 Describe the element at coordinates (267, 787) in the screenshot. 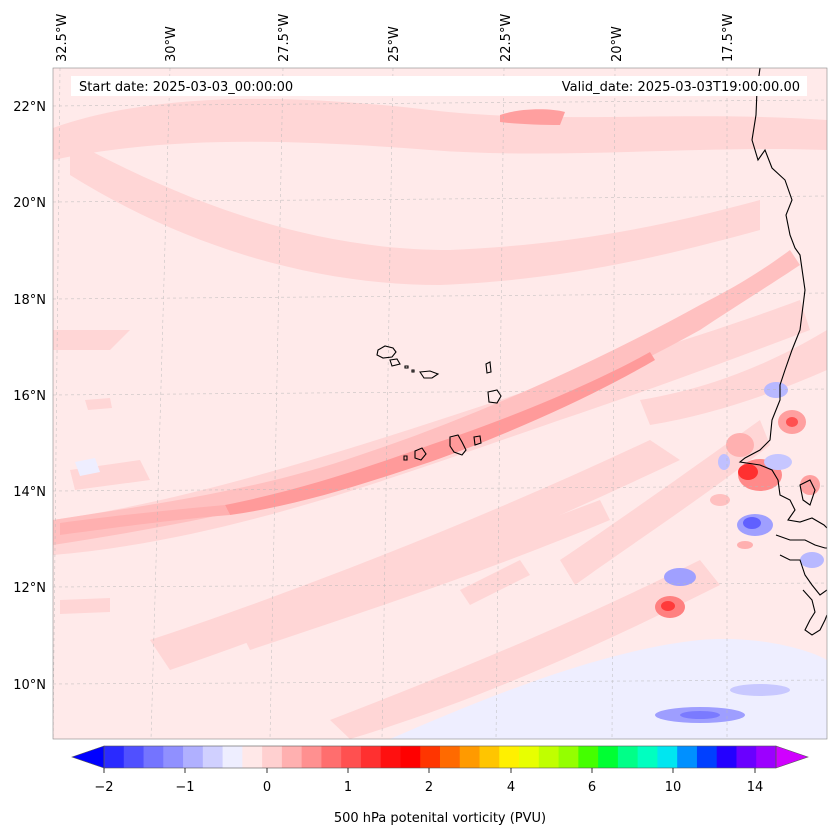

I see `colorbar-tick-label: 0` at that location.